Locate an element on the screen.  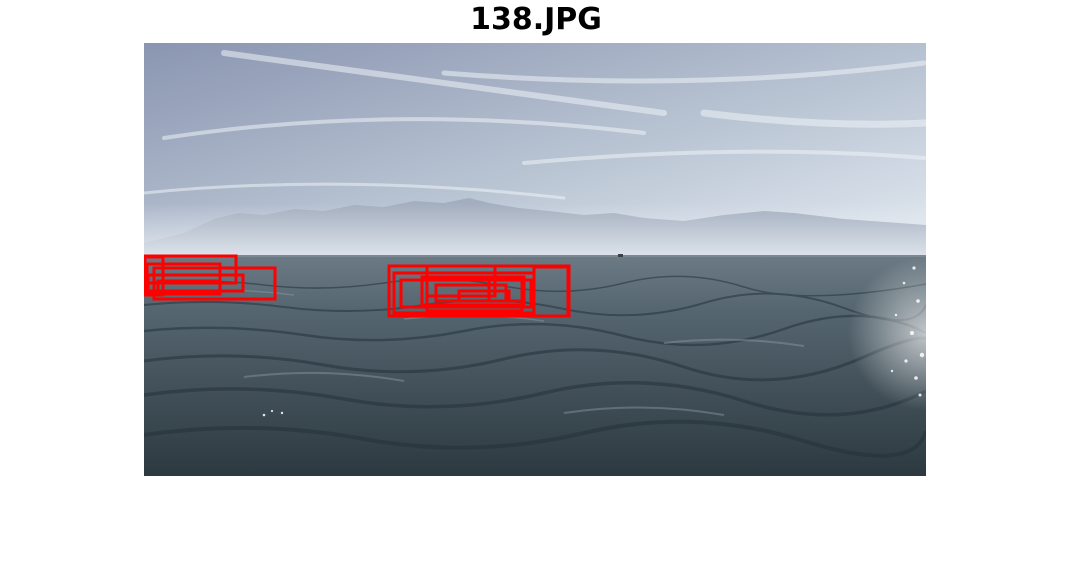
image-title: 138.JPG is located at coordinates (536, 19).